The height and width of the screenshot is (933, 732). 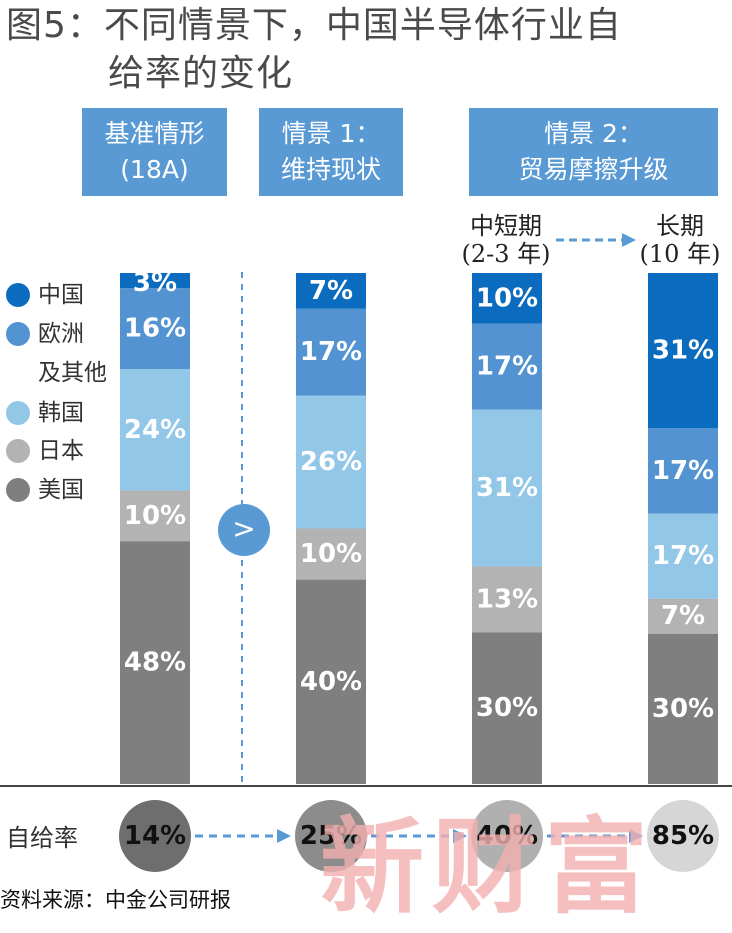 I want to click on bar-label-0-4: 3%, so click(x=155, y=283).